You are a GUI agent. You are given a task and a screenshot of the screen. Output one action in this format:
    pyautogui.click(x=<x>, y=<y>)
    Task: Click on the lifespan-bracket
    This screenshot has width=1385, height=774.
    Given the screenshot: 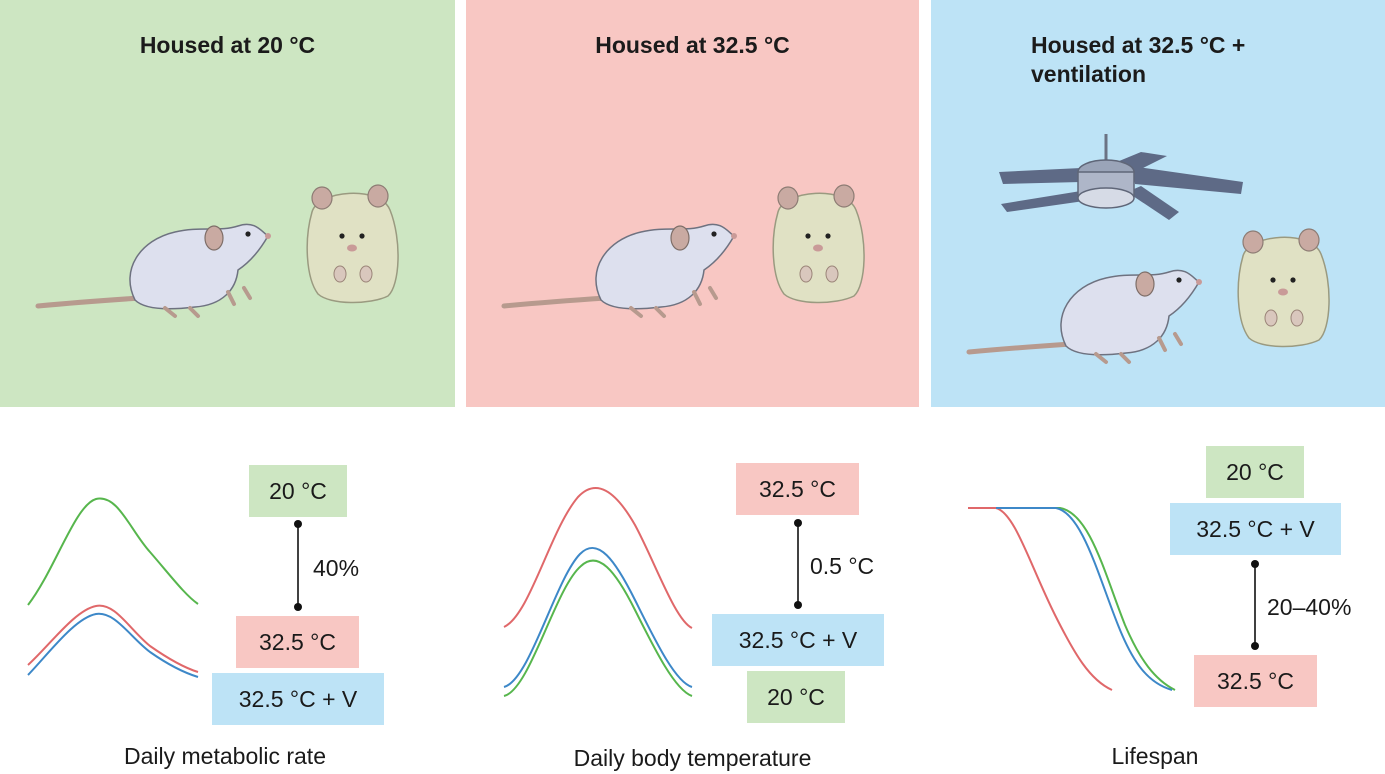 What is the action you would take?
    pyautogui.click(x=1255, y=605)
    